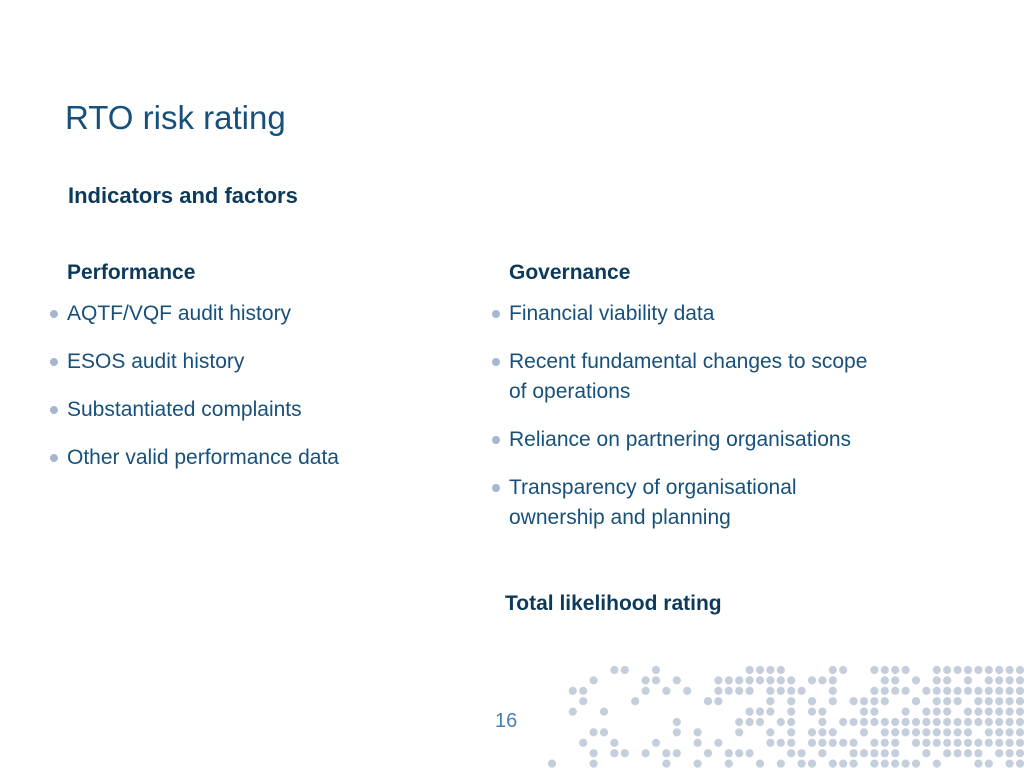 This screenshot has height=768, width=1024. I want to click on slide-subtitle: Indicators and factors, so click(183, 195).